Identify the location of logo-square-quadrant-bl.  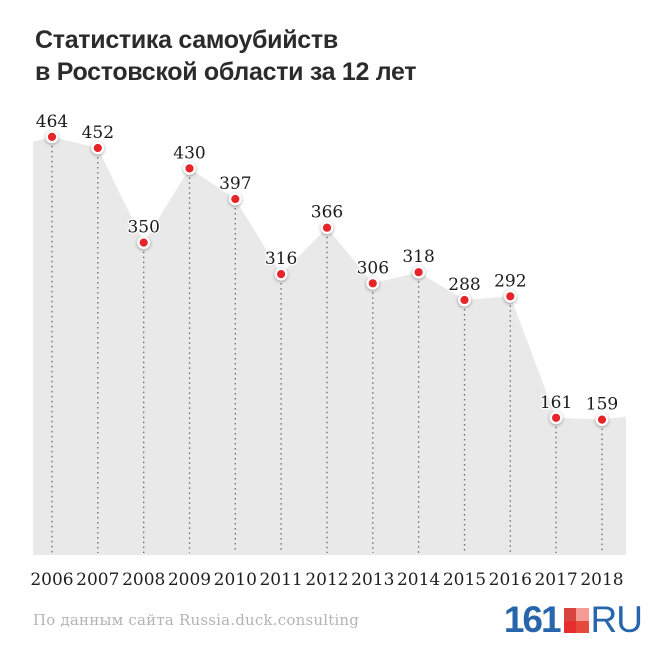
(570, 626).